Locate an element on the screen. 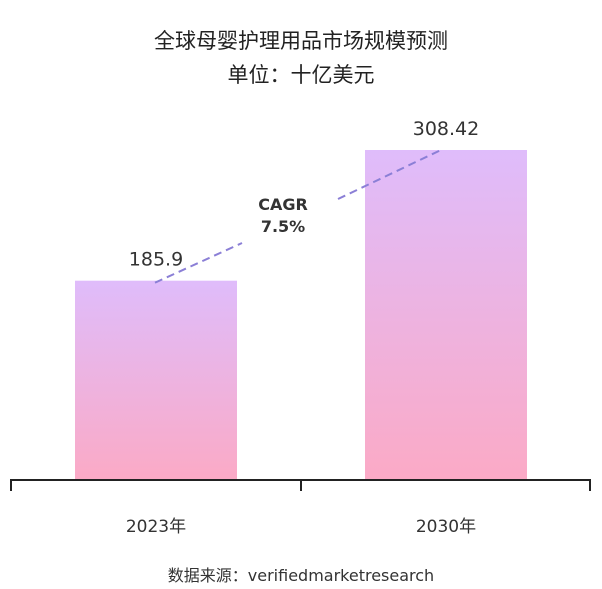  chart-title: 全球母婴护理用品市场规模预测 is located at coordinates (301, 41).